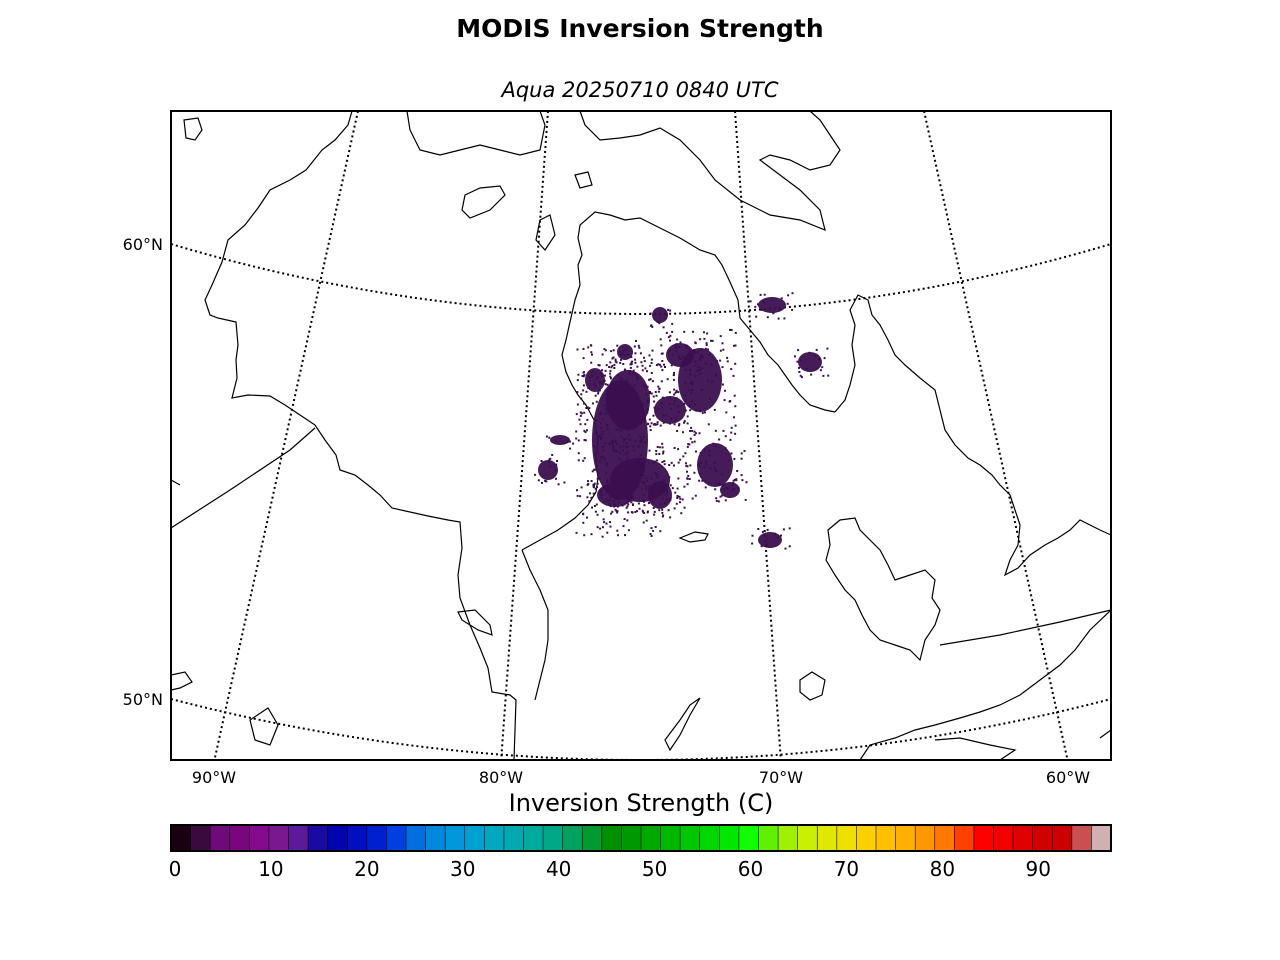  Describe the element at coordinates (758, 435) in the screenshot. I see `meridian-70w` at that location.